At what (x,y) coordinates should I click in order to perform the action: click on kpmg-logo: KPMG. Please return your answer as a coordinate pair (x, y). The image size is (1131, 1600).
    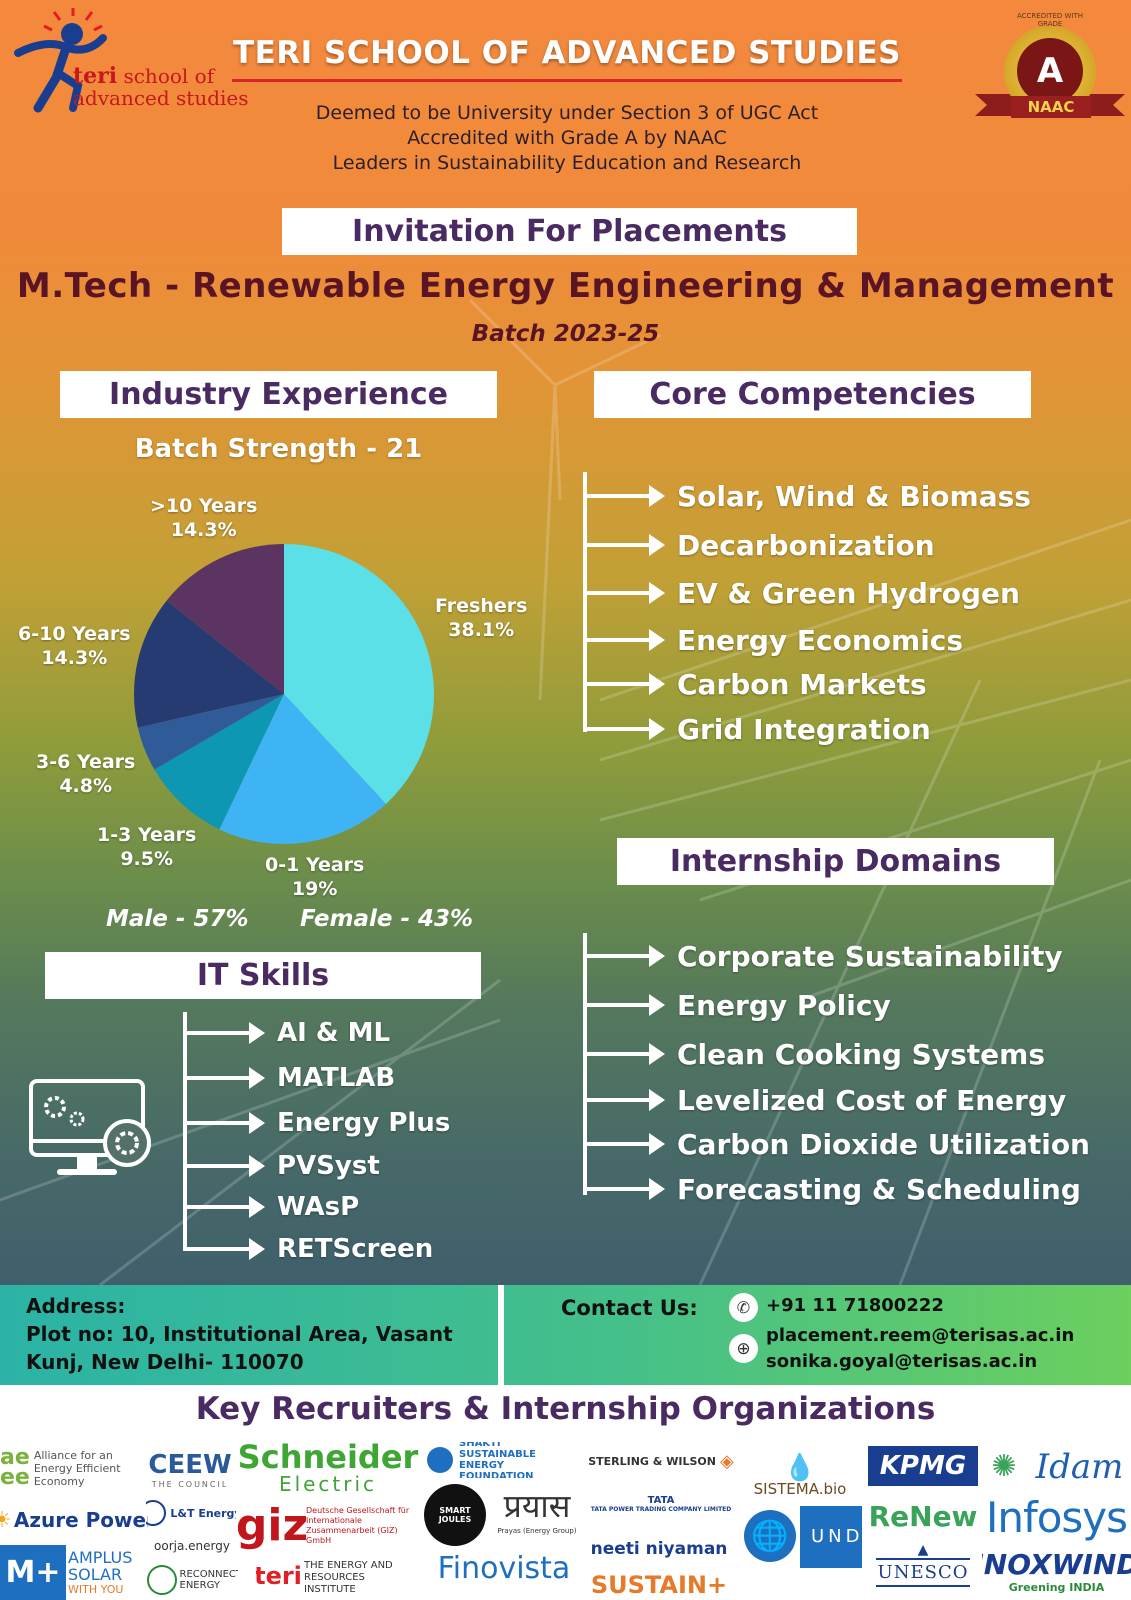
    Looking at the image, I should click on (923, 1466).